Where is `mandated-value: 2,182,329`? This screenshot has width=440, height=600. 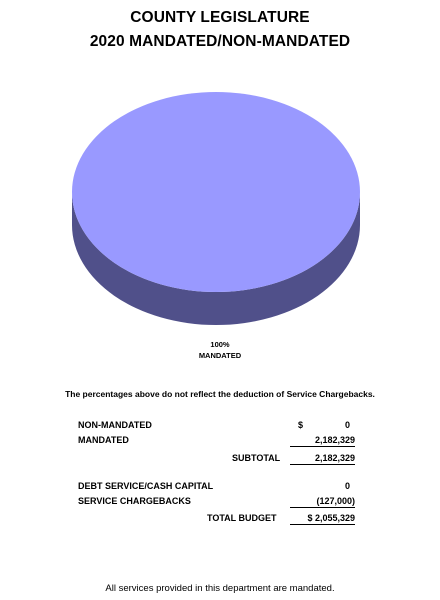 mandated-value: 2,182,329 is located at coordinates (322, 441).